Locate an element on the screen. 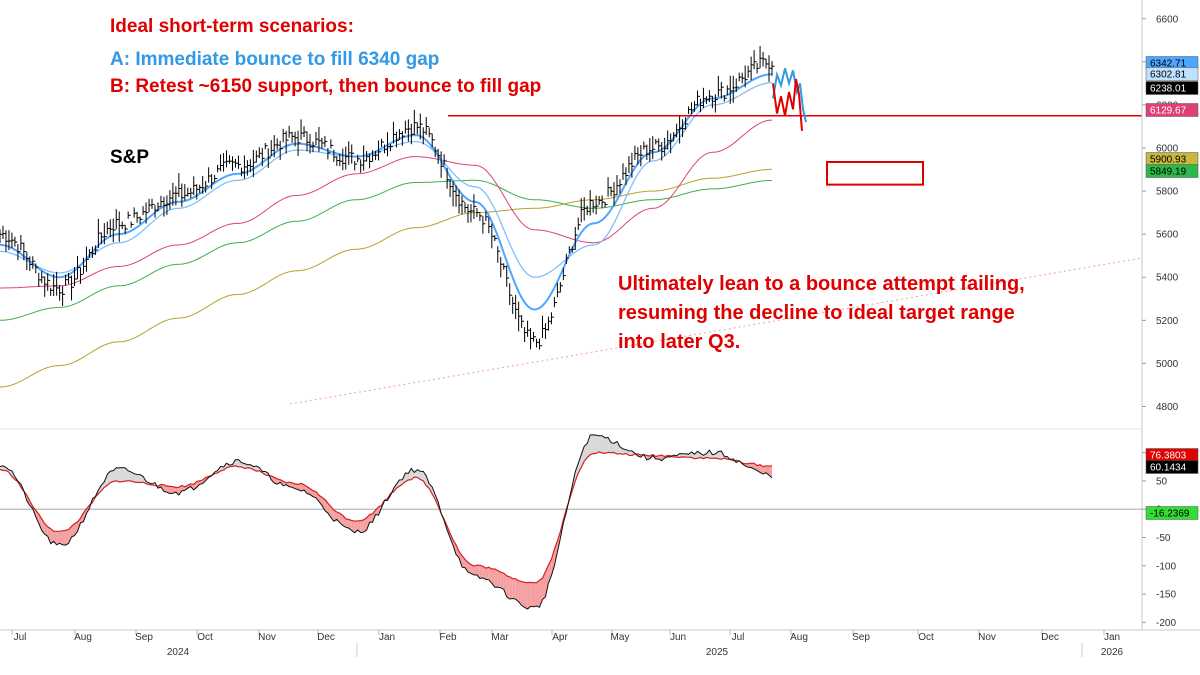  price-tick-label: 6000 is located at coordinates (1167, 149).